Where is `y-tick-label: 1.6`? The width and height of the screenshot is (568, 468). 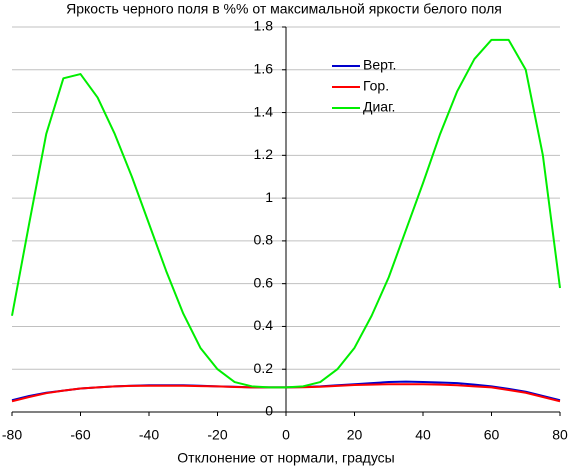
y-tick-label: 1.6 is located at coordinates (264, 68).